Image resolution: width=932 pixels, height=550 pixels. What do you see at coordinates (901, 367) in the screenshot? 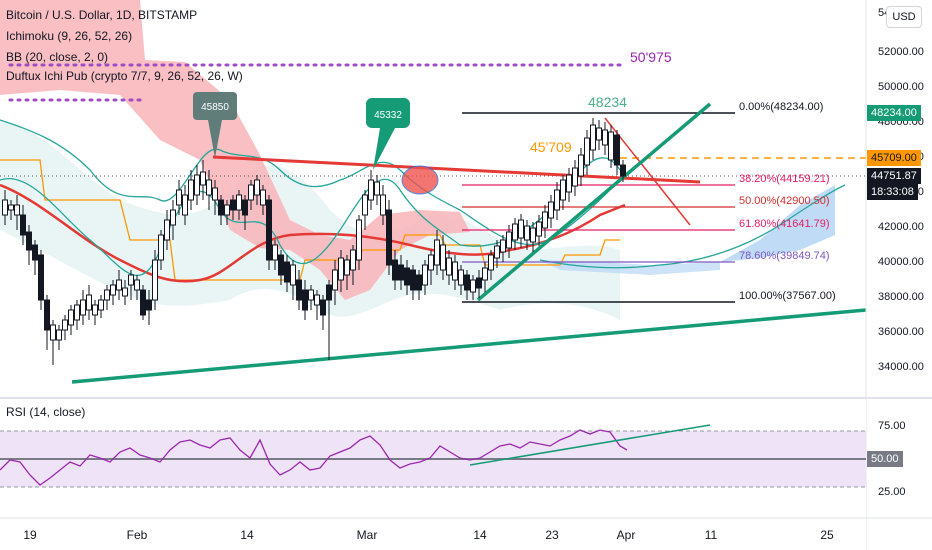
I see `price-tick-label: 34000.00` at bounding box center [901, 367].